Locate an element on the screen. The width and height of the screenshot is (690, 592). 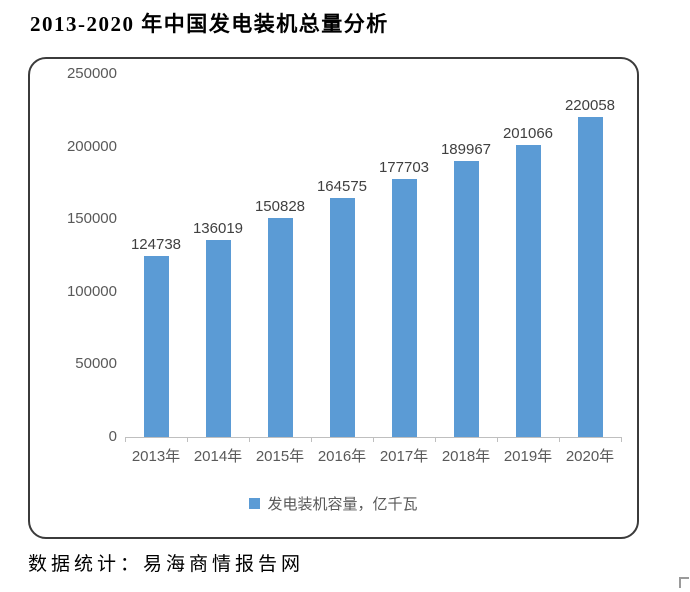
y-axis-tick-label: 200000 is located at coordinates (91, 146).